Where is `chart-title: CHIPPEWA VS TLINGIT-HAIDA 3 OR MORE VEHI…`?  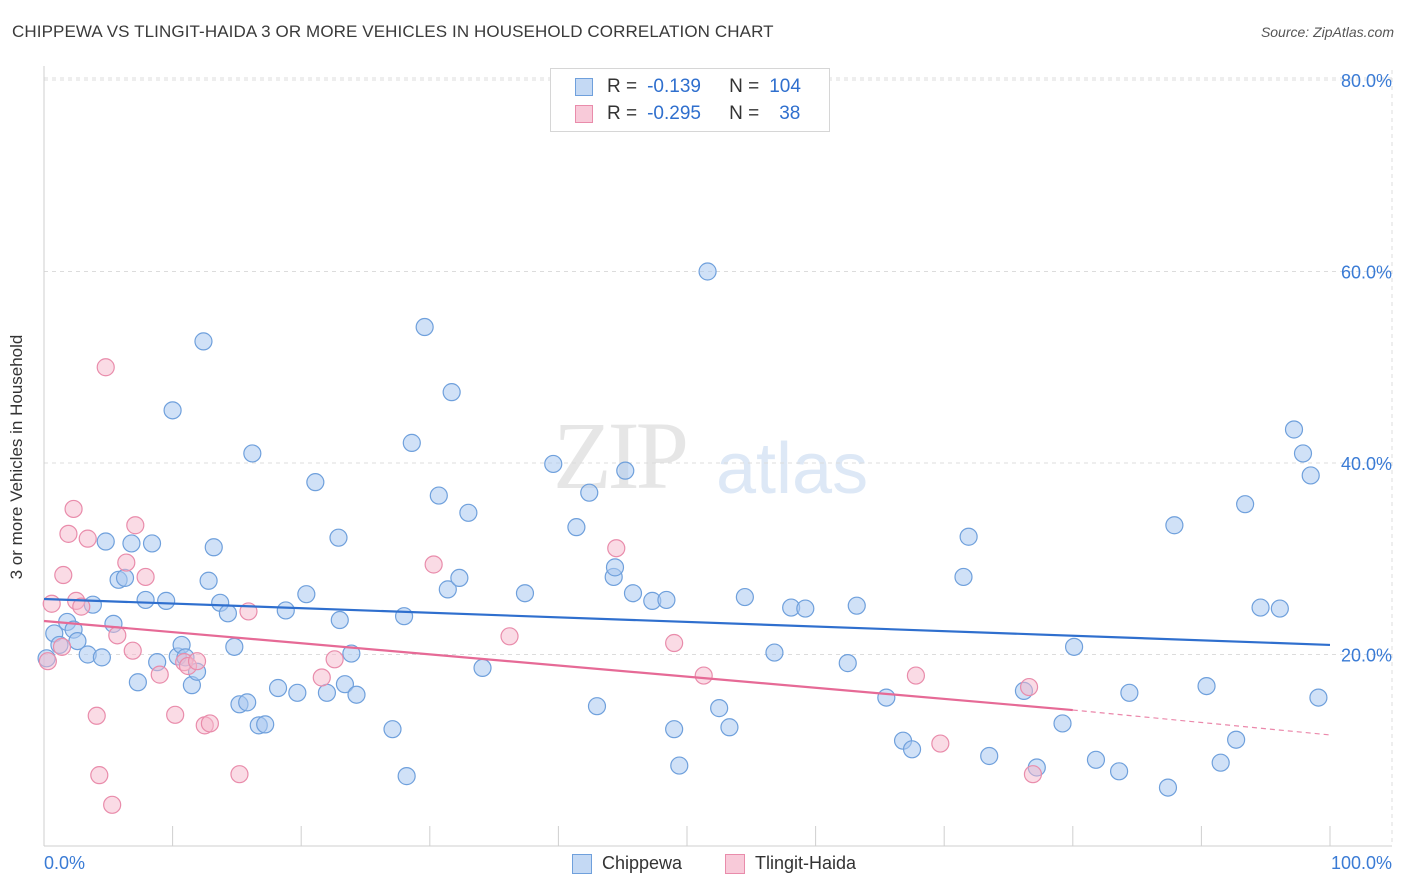
chart-title: CHIPPEWA VS TLINGIT-HAIDA 3 OR MORE VEHI… is located at coordinates (393, 31).